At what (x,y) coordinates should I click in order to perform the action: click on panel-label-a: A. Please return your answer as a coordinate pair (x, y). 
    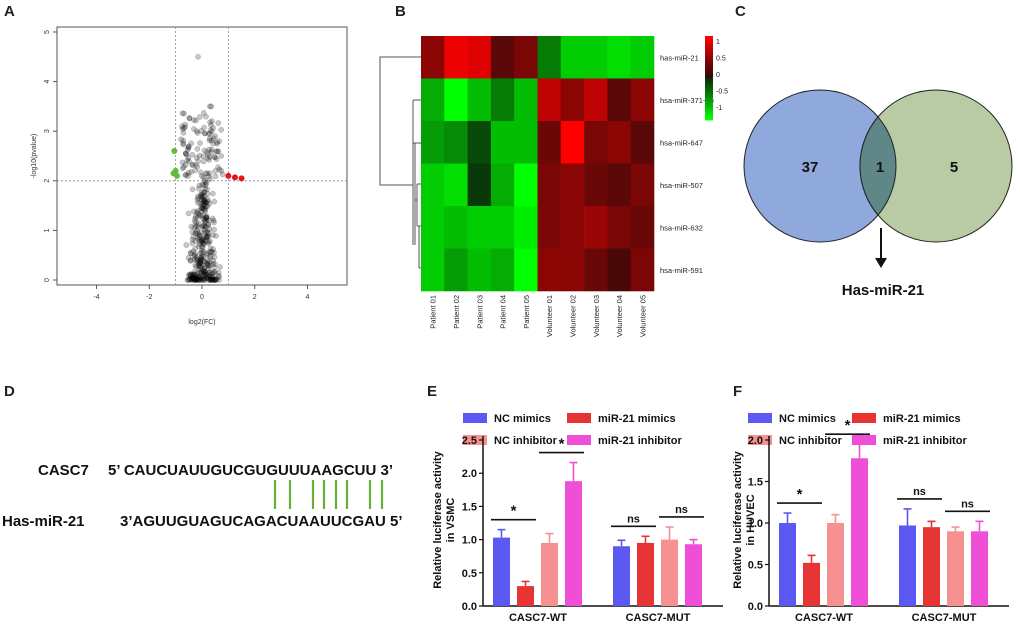
    Looking at the image, I should click on (9, 11).